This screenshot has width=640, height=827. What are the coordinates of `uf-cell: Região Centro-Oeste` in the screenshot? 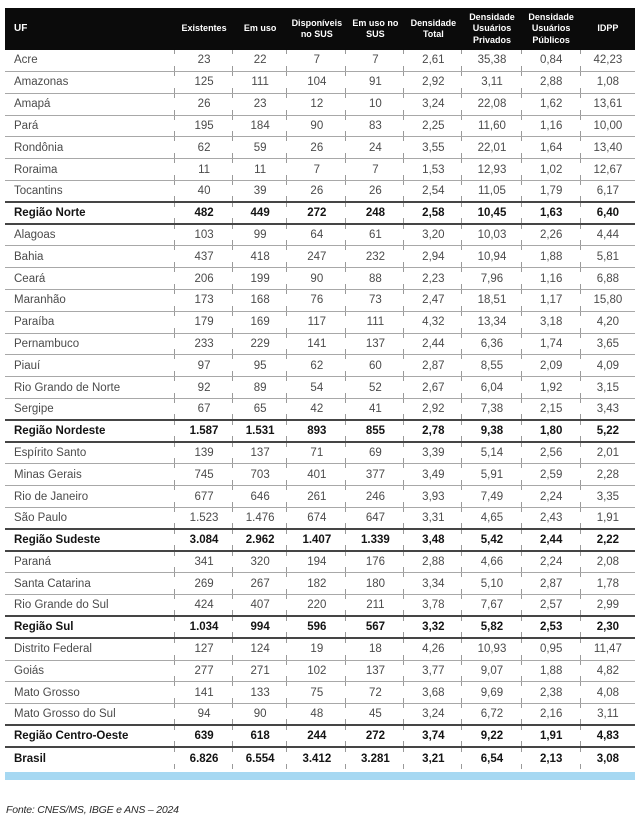 It's located at (90, 736).